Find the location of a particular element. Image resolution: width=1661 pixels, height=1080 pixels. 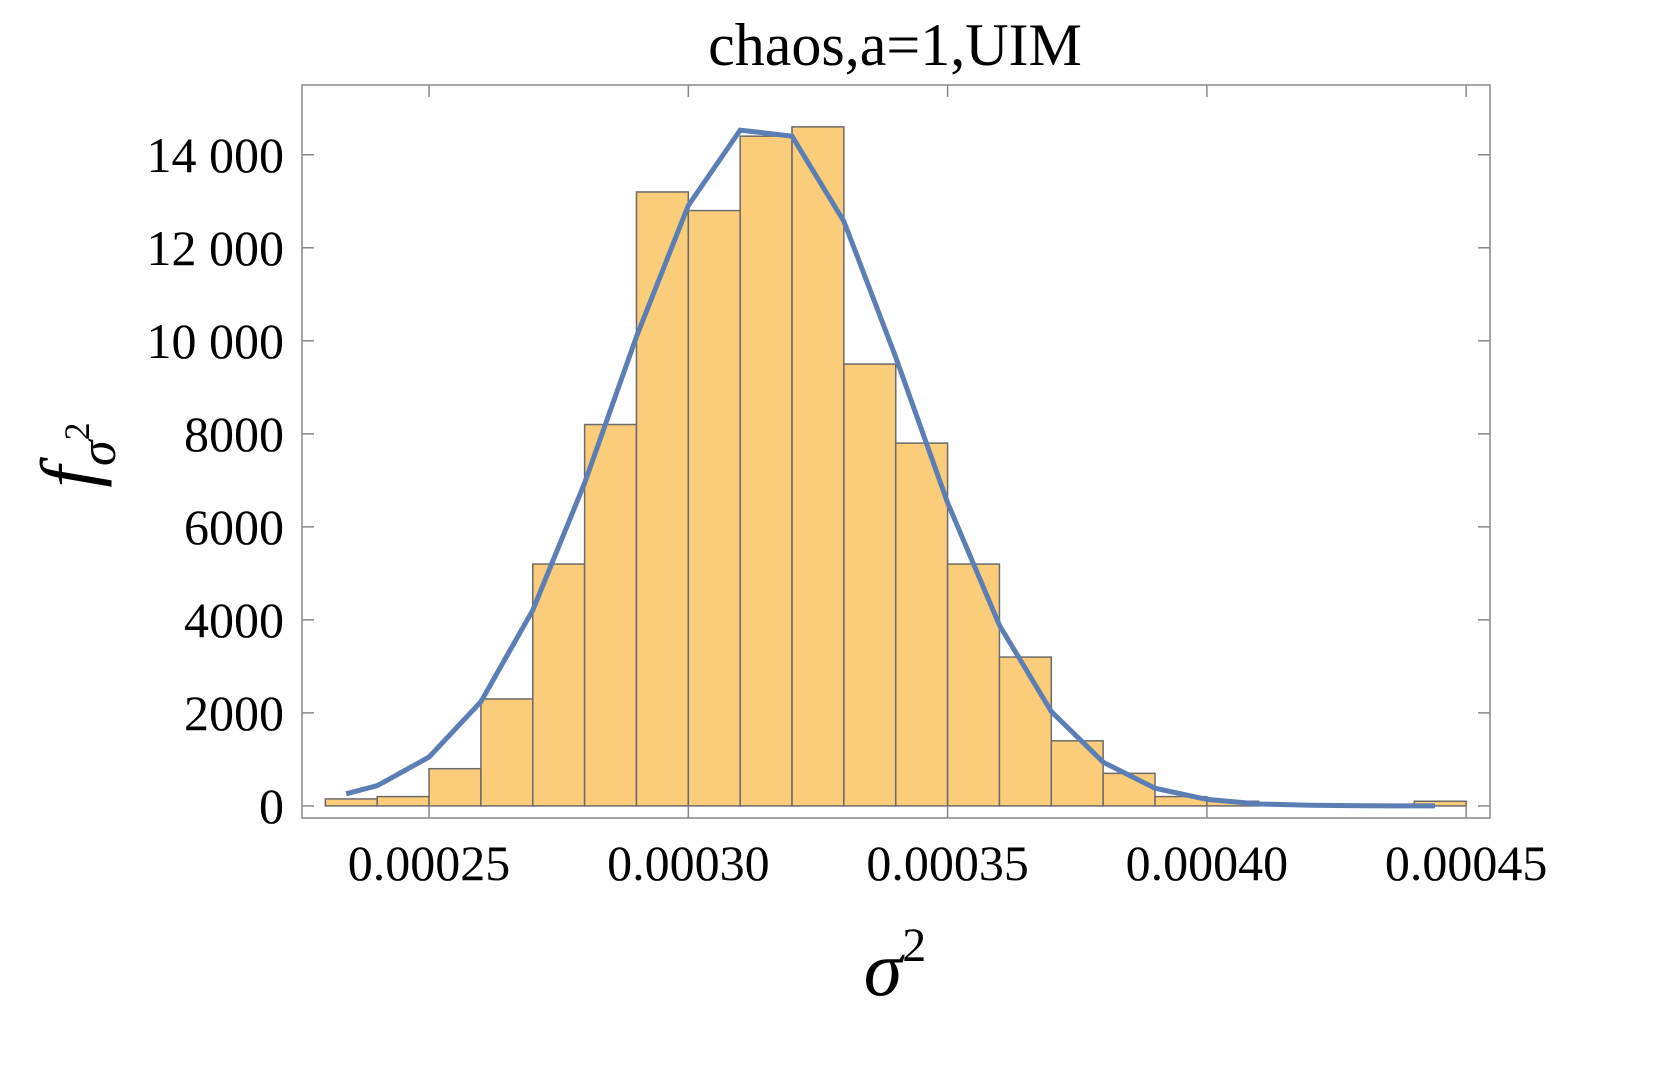

y-axis-label: fσ2 is located at coordinates (76, 454).